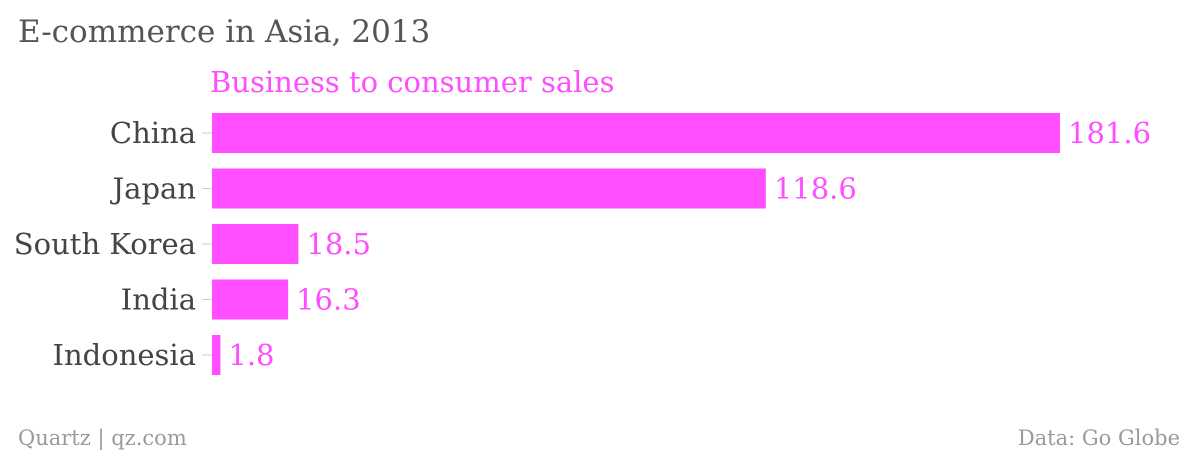  What do you see at coordinates (815, 189) in the screenshot?
I see `value-label-japan: 118.6` at bounding box center [815, 189].